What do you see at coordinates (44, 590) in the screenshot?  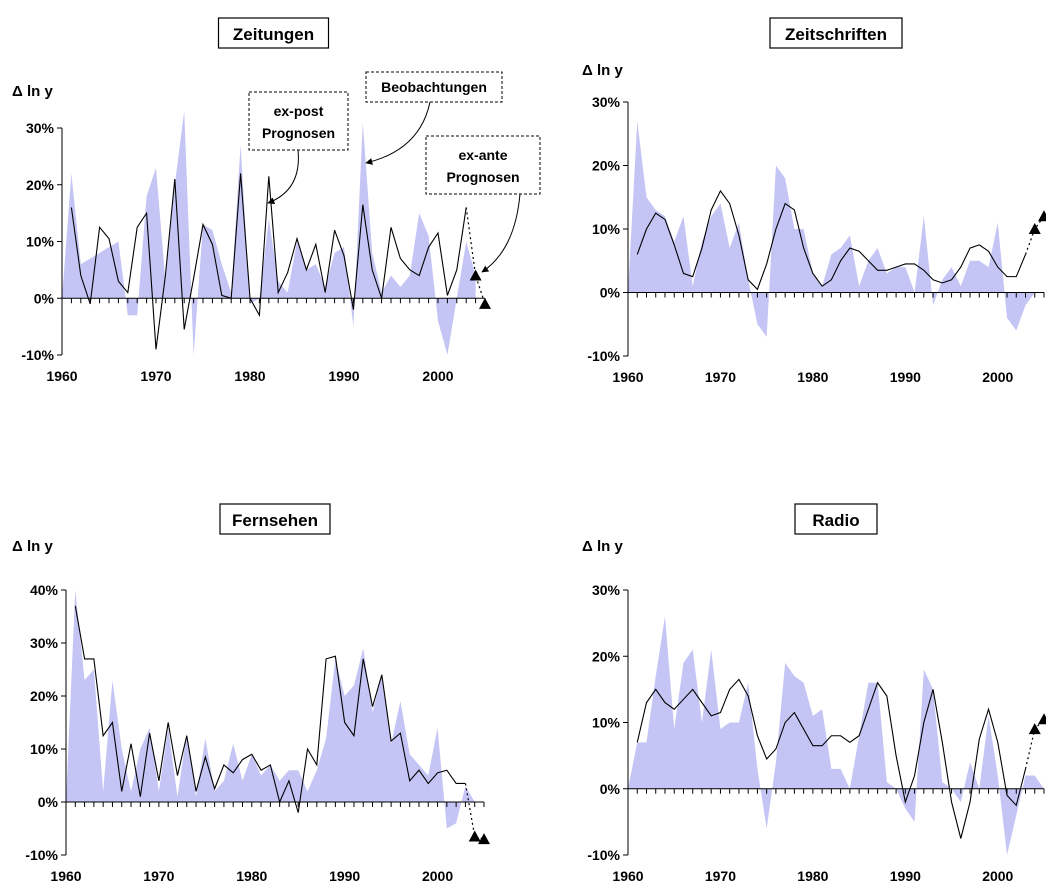 I see `fernsehen-ytick-label: 40%` at bounding box center [44, 590].